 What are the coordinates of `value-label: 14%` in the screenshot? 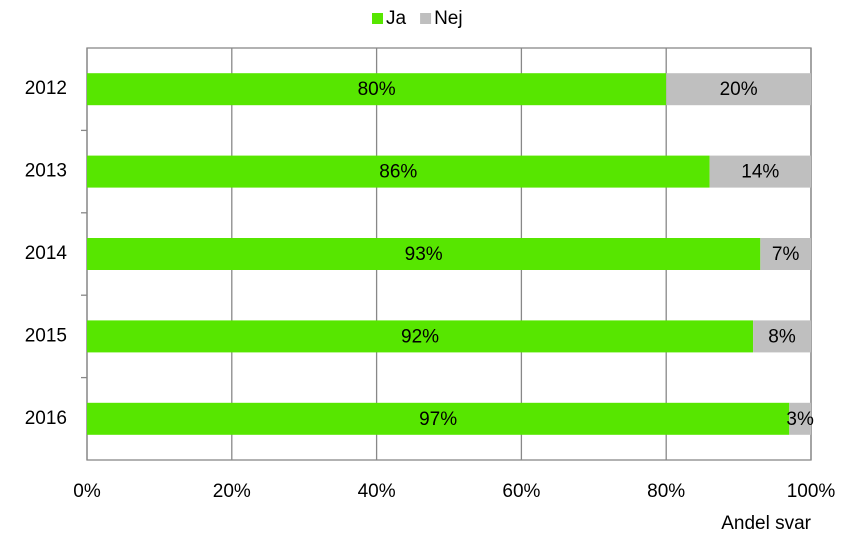 It's located at (760, 172).